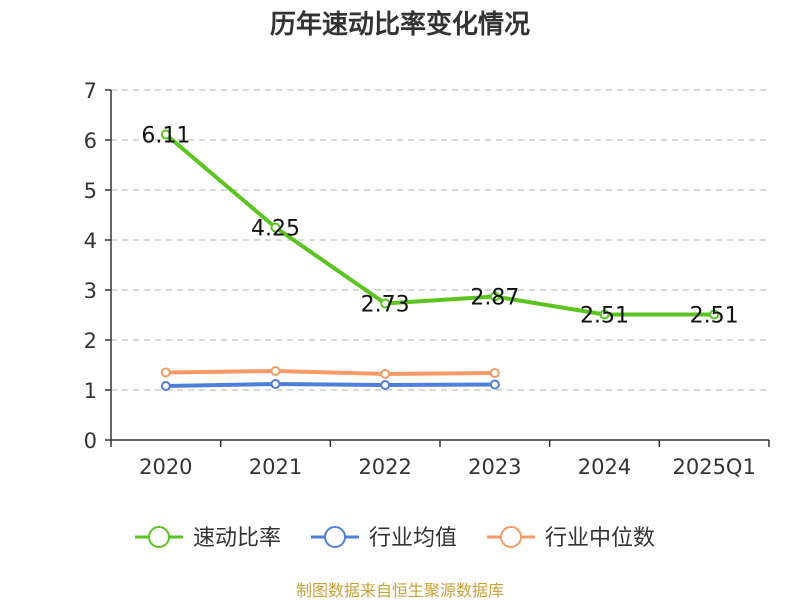  I want to click on legend-label-1: 行业均值, so click(413, 538).